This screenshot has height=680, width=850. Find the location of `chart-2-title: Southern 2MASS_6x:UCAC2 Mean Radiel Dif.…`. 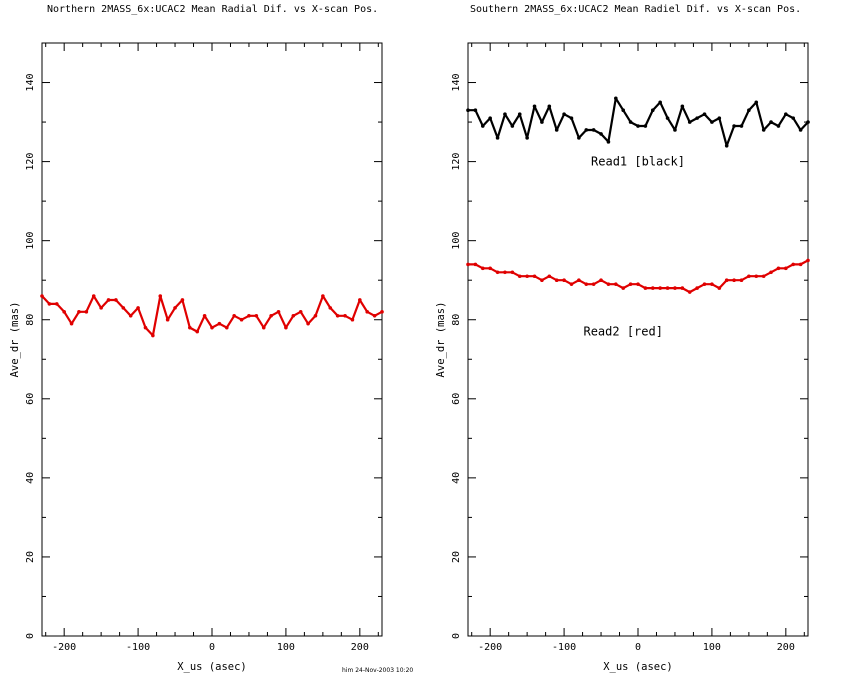

chart-2-title: Southern 2MASS_6x:UCAC2 Mean Radiel Dif.… is located at coordinates (635, 9).